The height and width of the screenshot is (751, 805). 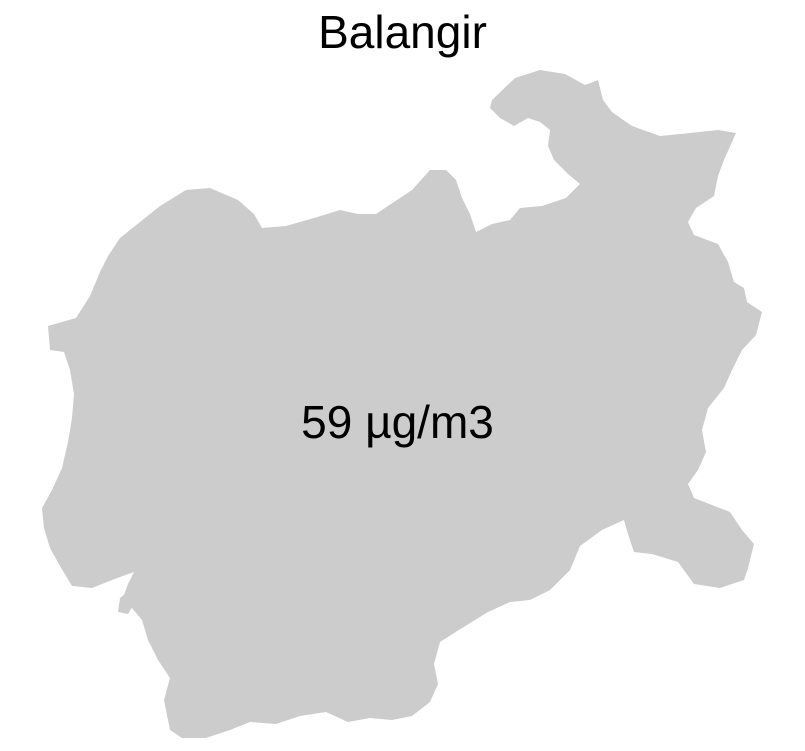 What do you see at coordinates (397, 422) in the screenshot?
I see `region-value-label: 59 µg/m3` at bounding box center [397, 422].